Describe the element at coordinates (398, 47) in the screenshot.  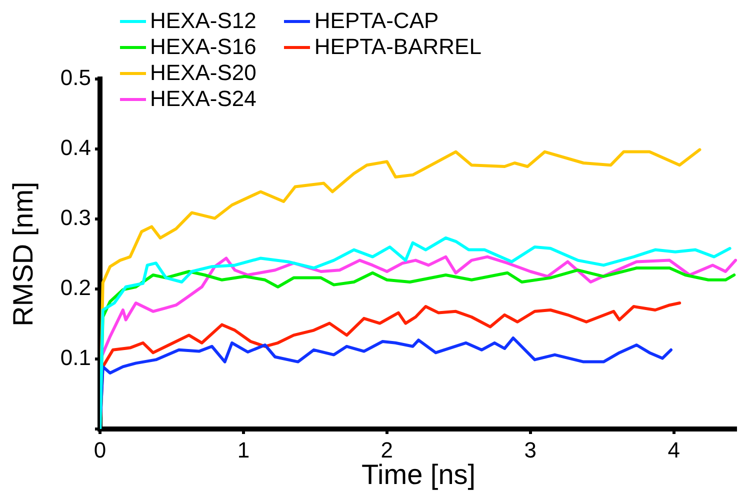
I see `legend-label: HEPTA-BARREL` at that location.